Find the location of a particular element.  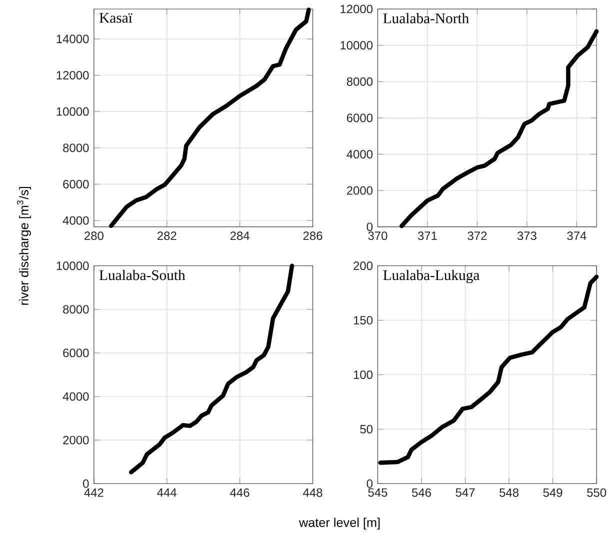

y-tick-label: 50 is located at coordinates (366, 429).